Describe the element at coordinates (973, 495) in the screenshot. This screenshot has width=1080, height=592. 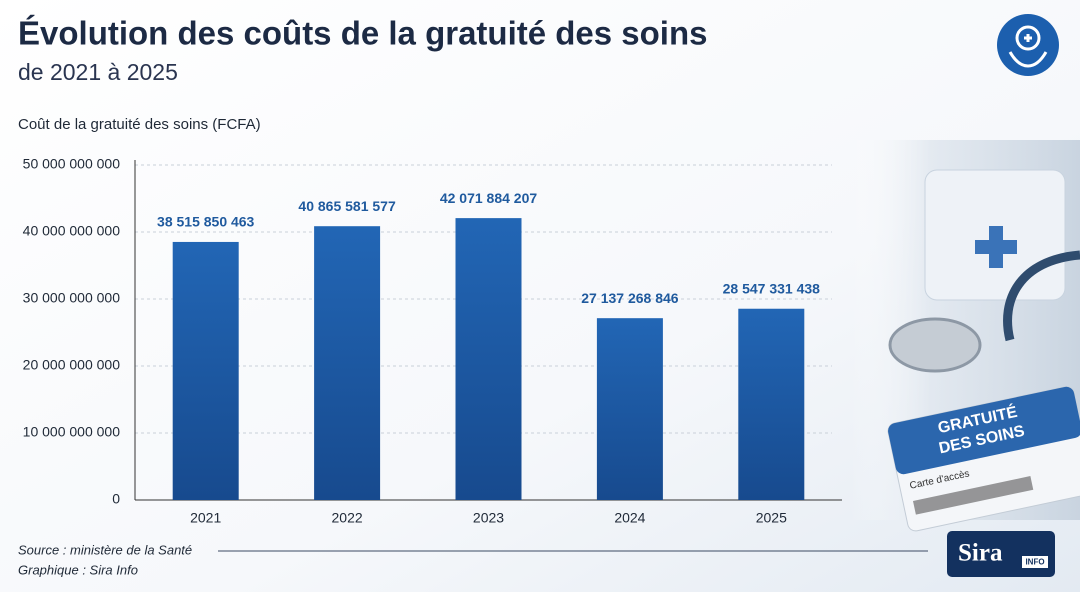
I see `barcode` at that location.